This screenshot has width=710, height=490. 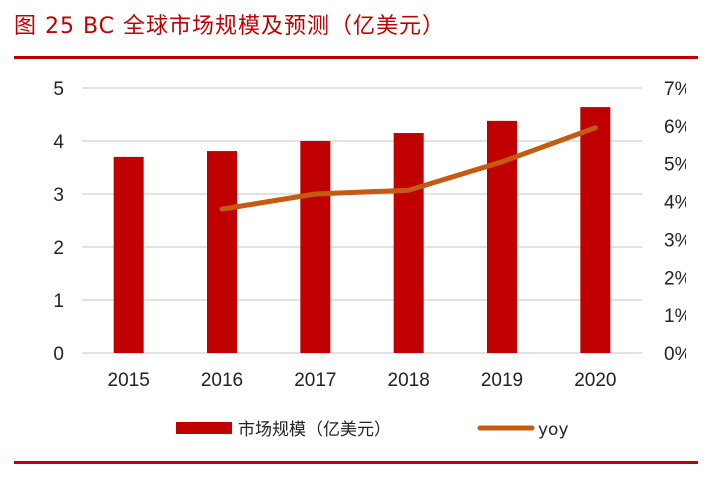 What do you see at coordinates (129, 380) in the screenshot?
I see `x-tick-label: 2015` at bounding box center [129, 380].